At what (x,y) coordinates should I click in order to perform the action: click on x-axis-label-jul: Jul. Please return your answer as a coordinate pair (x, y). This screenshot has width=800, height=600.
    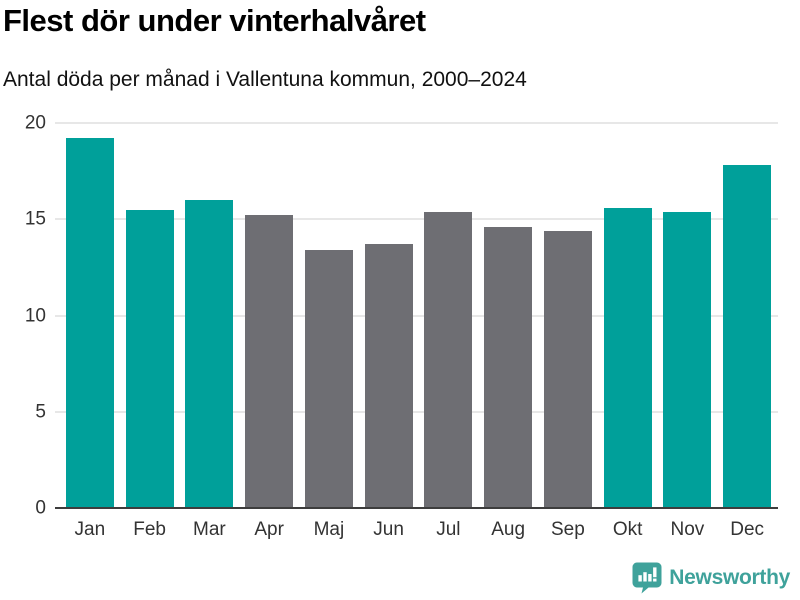
    Looking at the image, I should click on (448, 529).